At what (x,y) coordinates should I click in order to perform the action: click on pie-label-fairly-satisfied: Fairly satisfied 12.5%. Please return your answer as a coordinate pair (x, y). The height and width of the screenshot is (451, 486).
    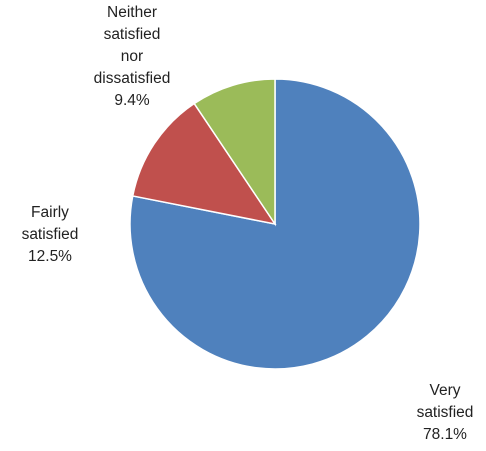
    Looking at the image, I should click on (50, 234).